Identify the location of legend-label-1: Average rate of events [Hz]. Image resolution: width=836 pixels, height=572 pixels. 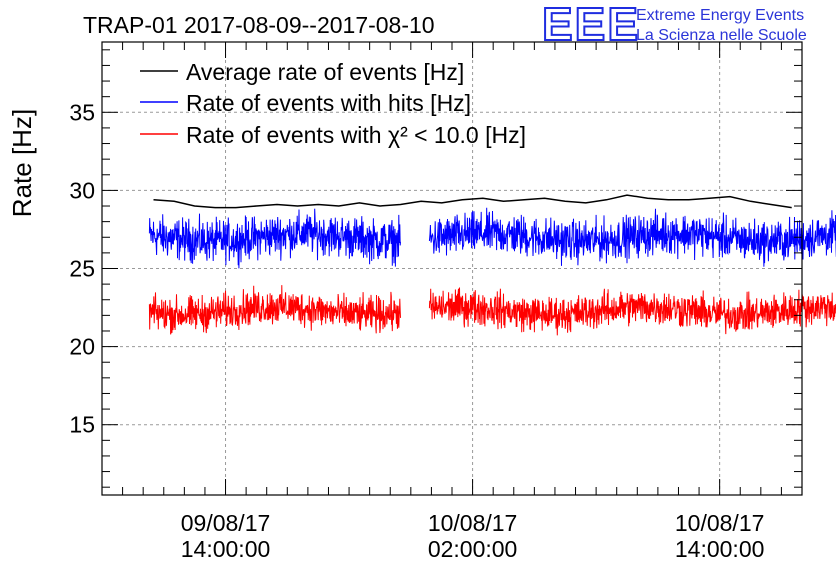
(325, 72).